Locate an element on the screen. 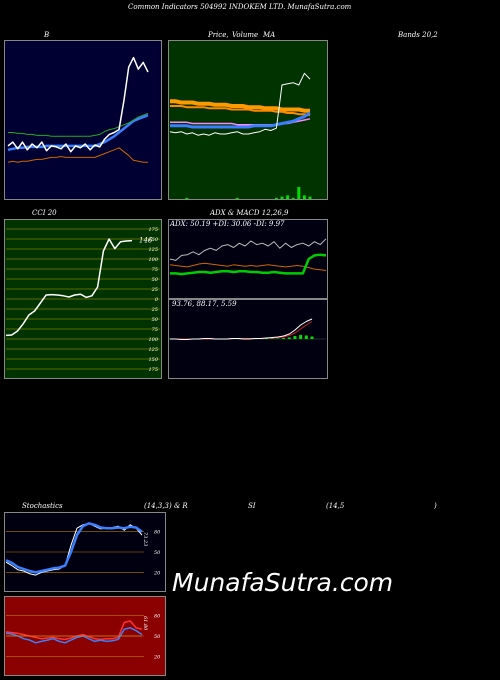 This screenshot has width=500, height=680. stoch-label: Stochastics is located at coordinates (42, 506).